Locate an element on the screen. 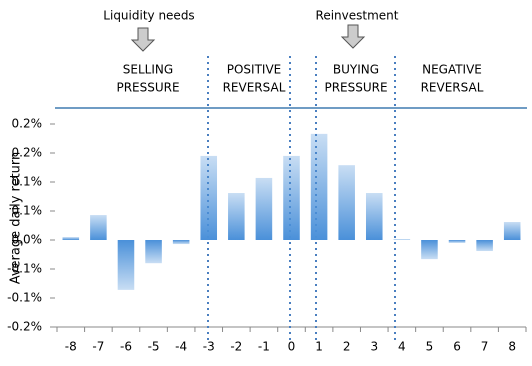 This screenshot has height=366, width=532. annotation: Liquidity needs is located at coordinates (148, 16).